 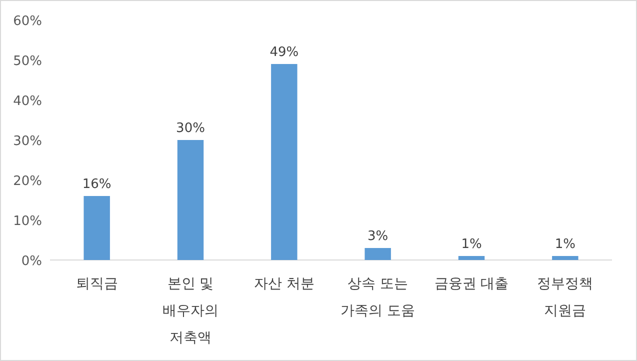 I want to click on y-tick-label: 30%, so click(x=27, y=141).